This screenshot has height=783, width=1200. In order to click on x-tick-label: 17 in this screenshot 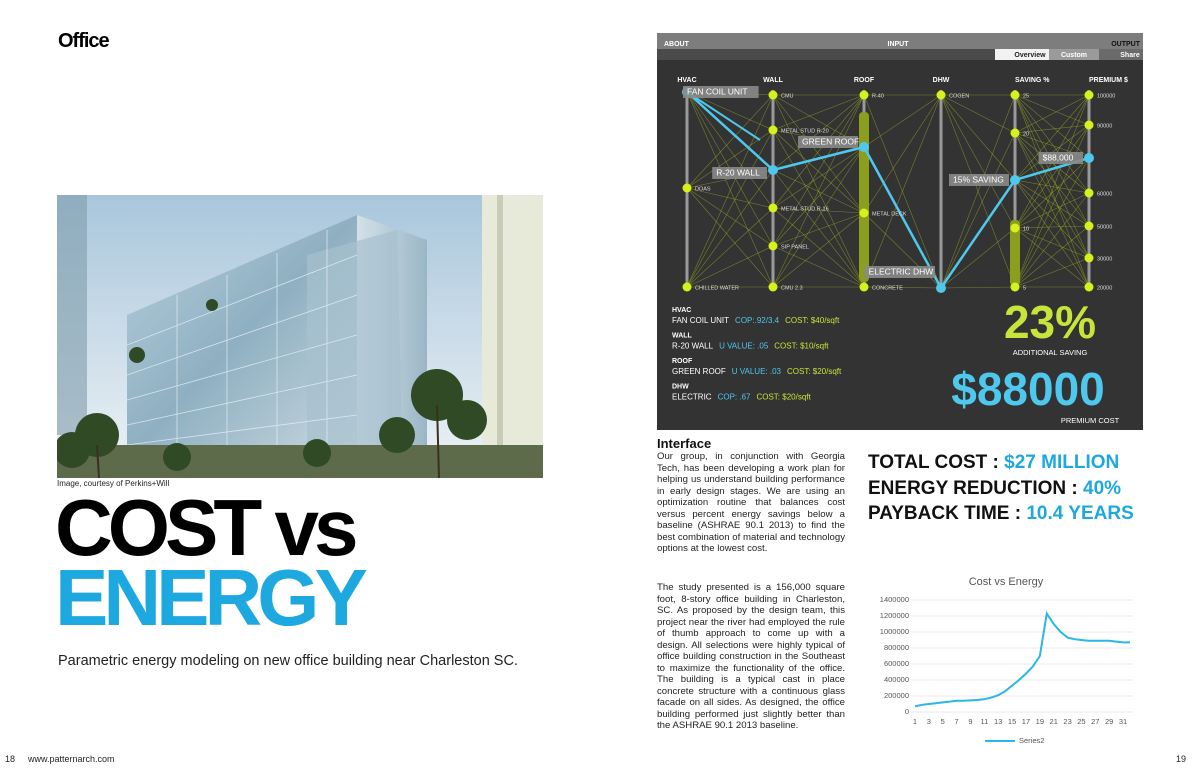, I will do `click(1026, 721)`.